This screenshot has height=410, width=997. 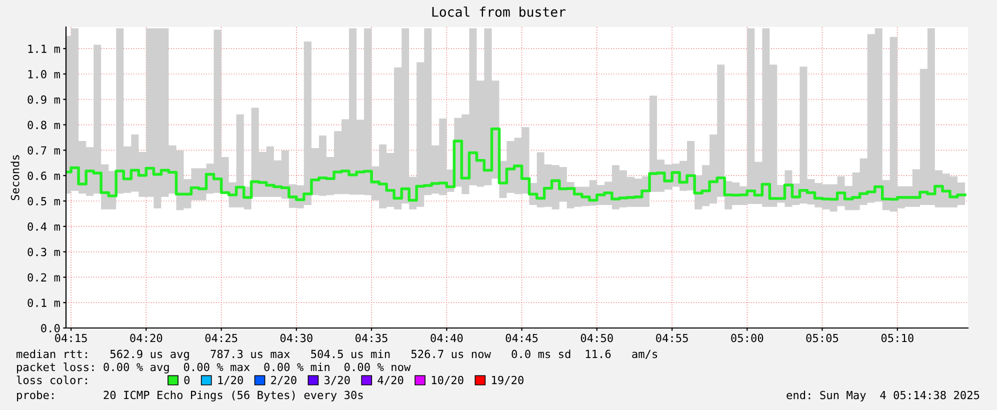 I want to click on text: end: Sun May 4 05:14:38 2025, so click(x=883, y=396).